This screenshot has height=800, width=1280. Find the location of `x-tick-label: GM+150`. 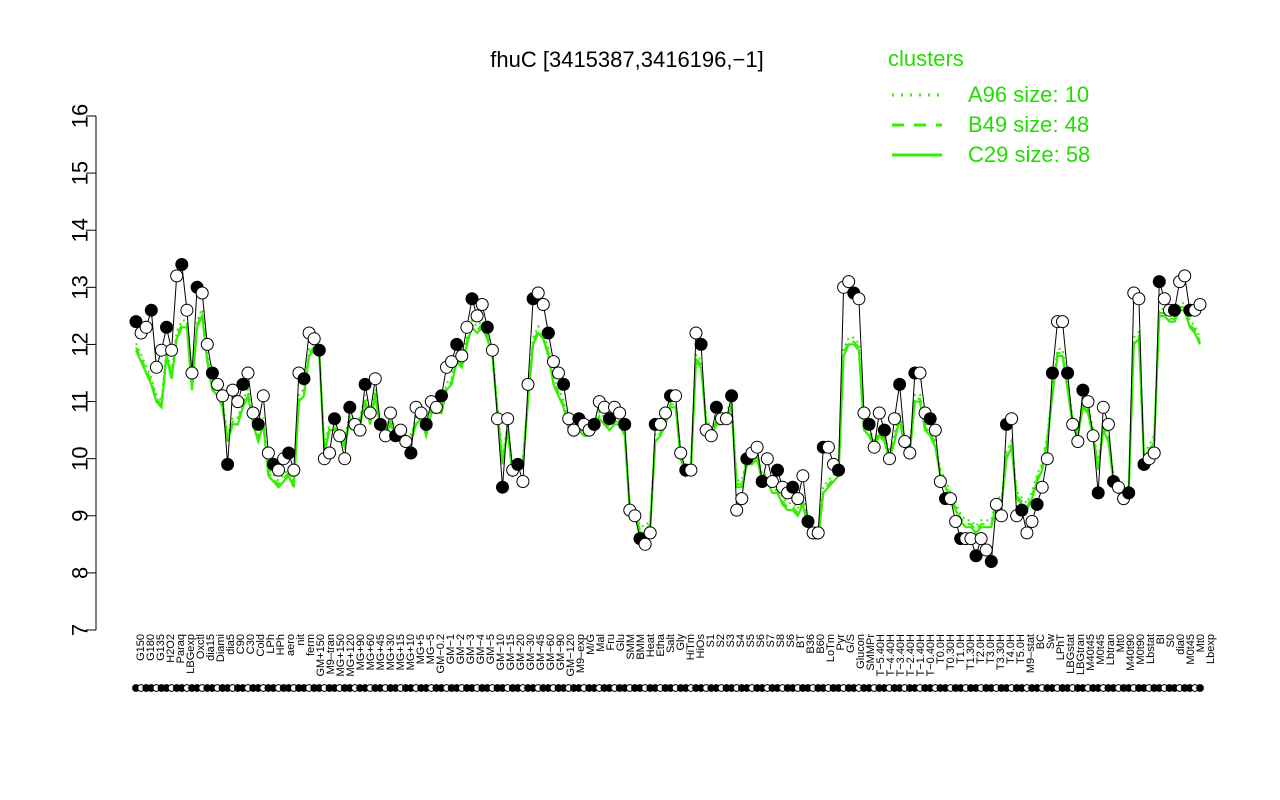

x-tick-label: GM+150 is located at coordinates (321, 655).